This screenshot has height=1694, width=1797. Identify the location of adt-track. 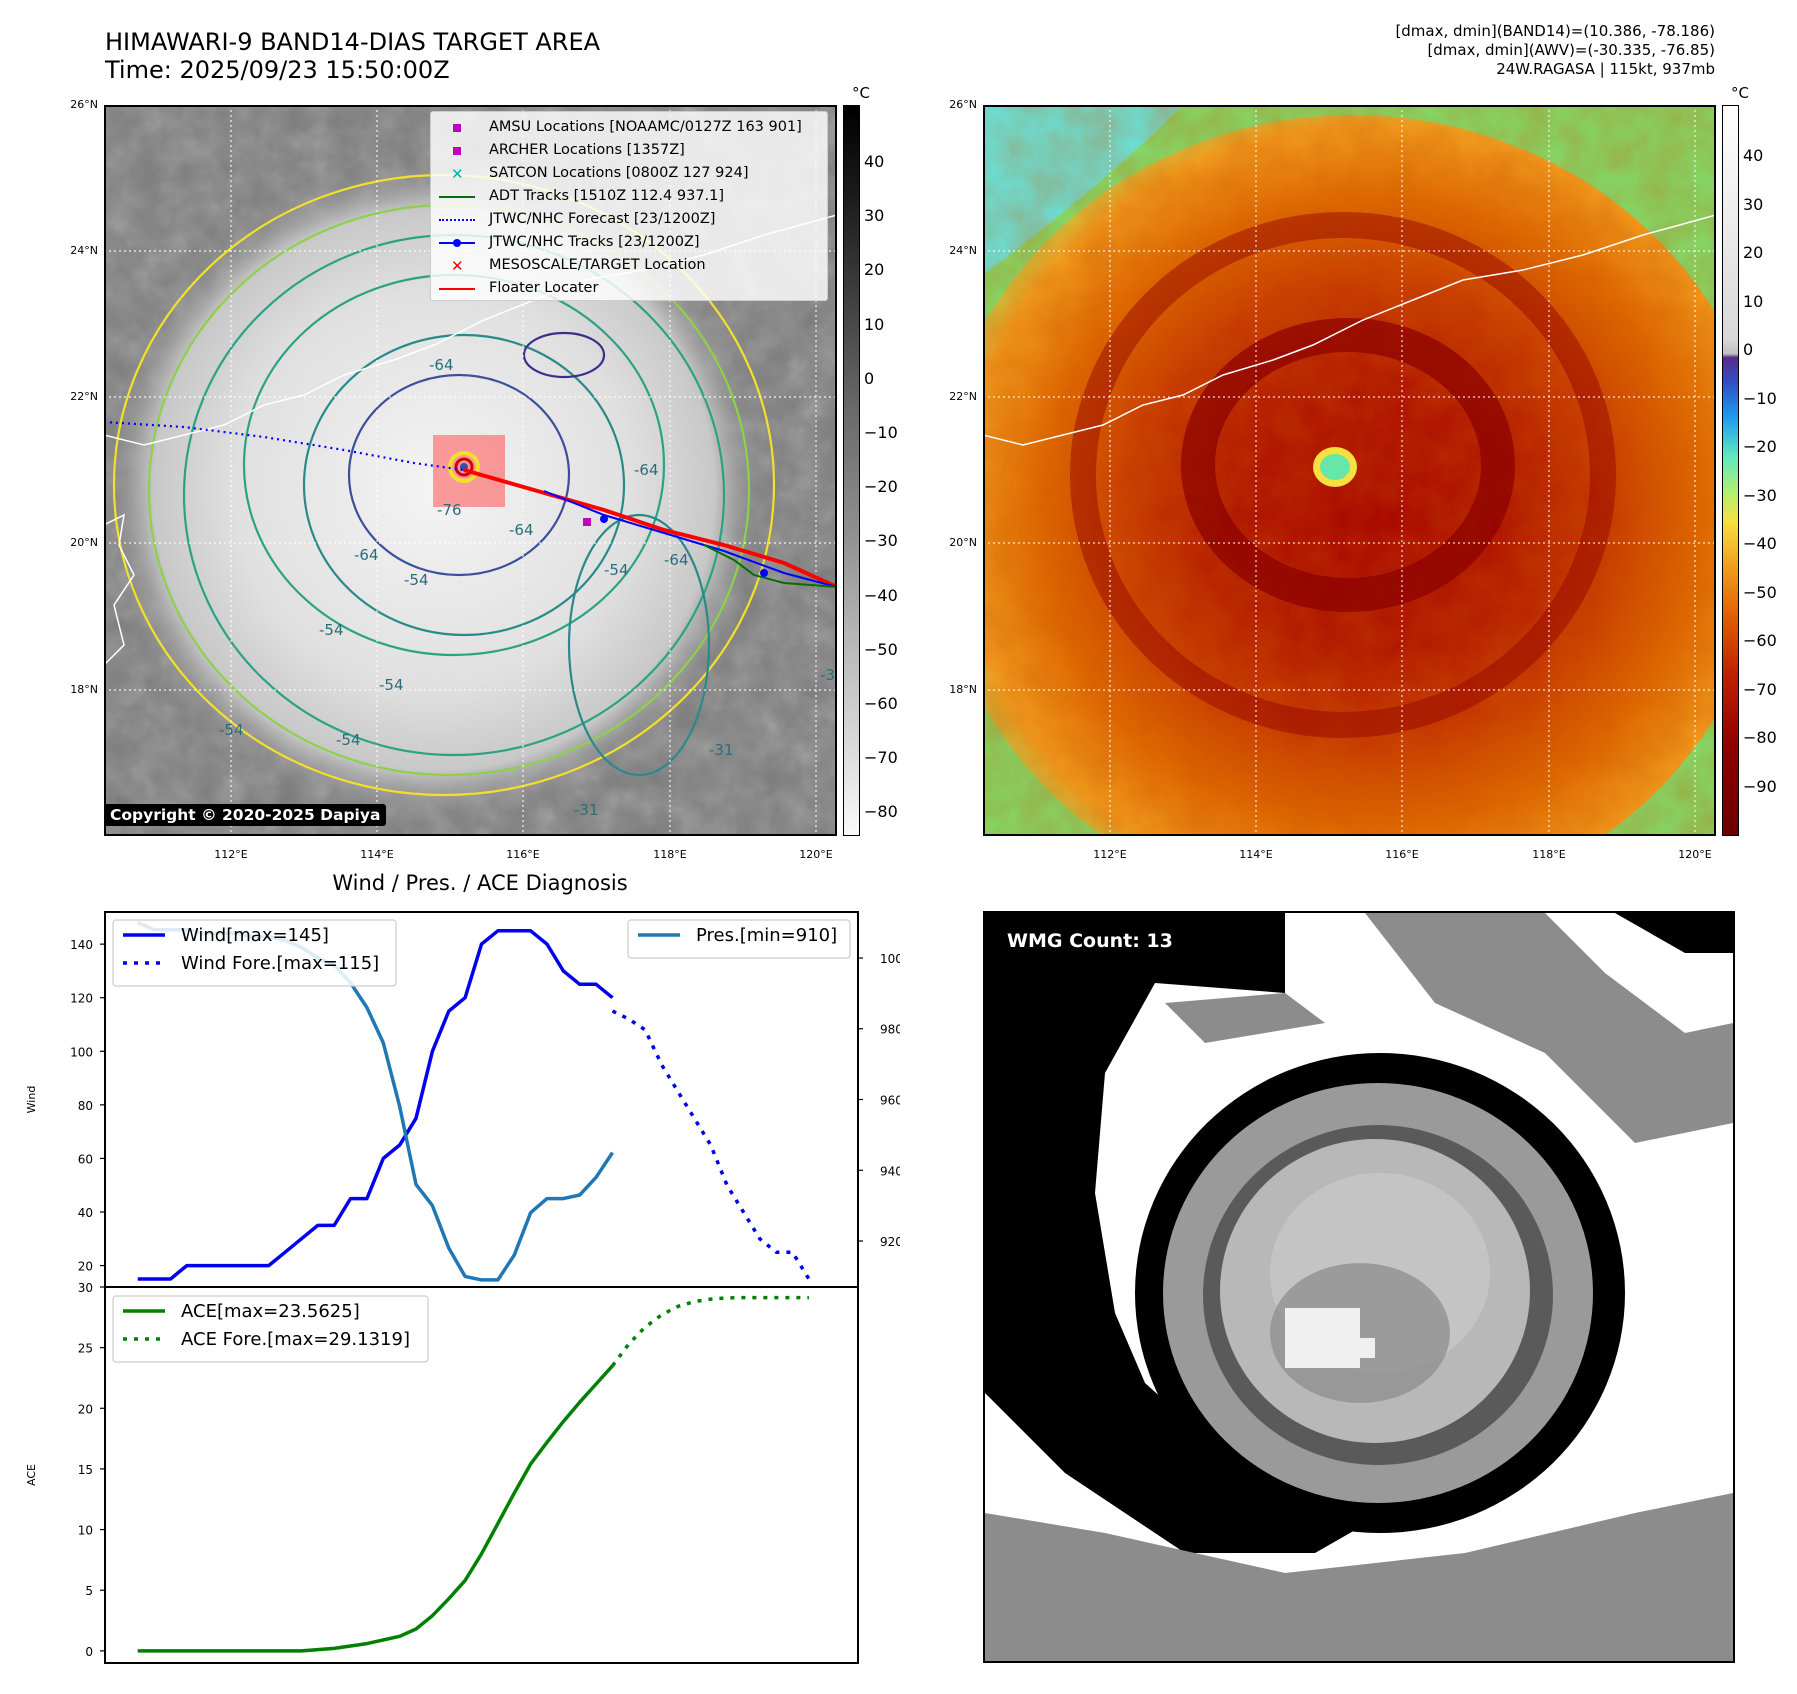
(770, 566).